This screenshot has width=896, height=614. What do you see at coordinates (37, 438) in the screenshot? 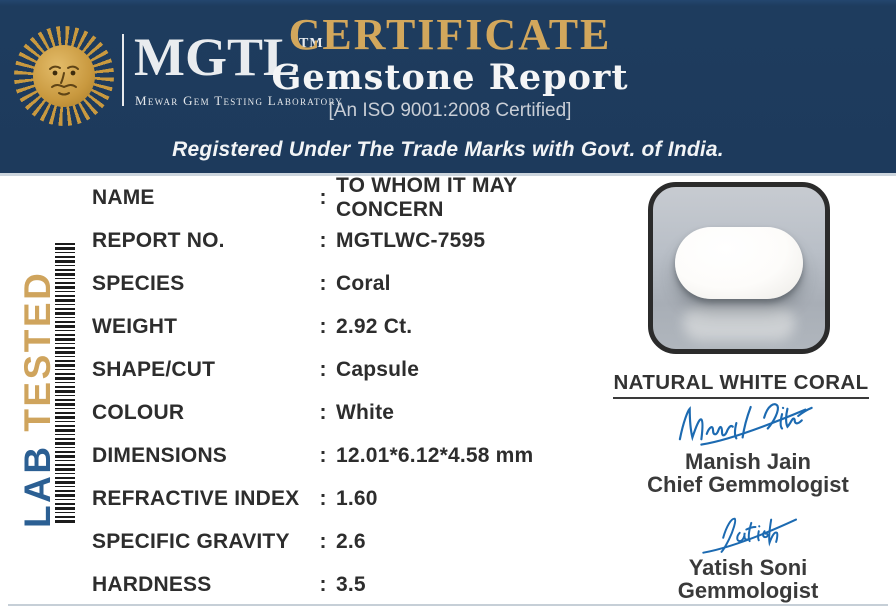
I see `badge-space` at bounding box center [37, 438].